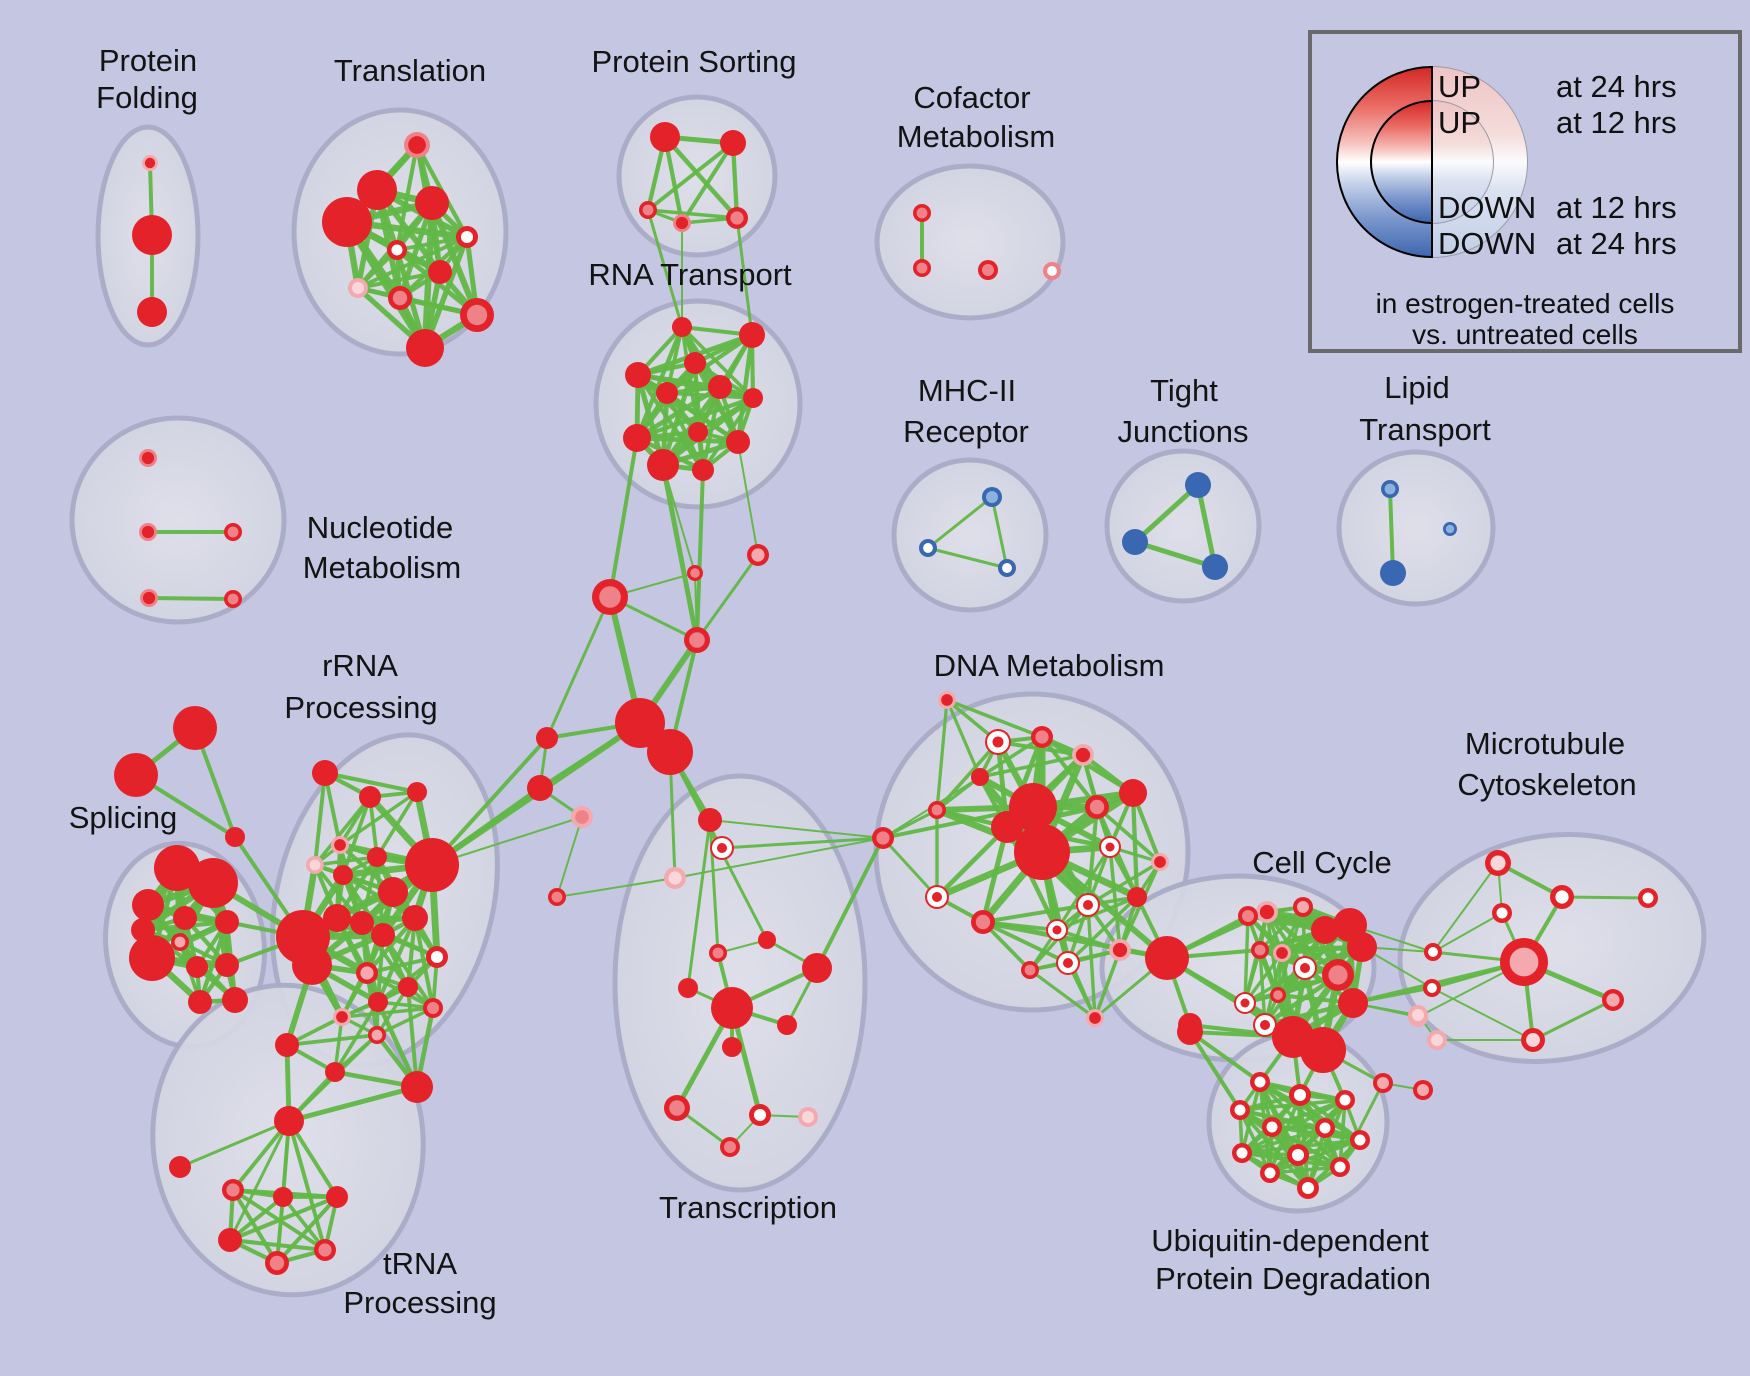  What do you see at coordinates (1052, 271) in the screenshot?
I see `gene-node-ws` at bounding box center [1052, 271].